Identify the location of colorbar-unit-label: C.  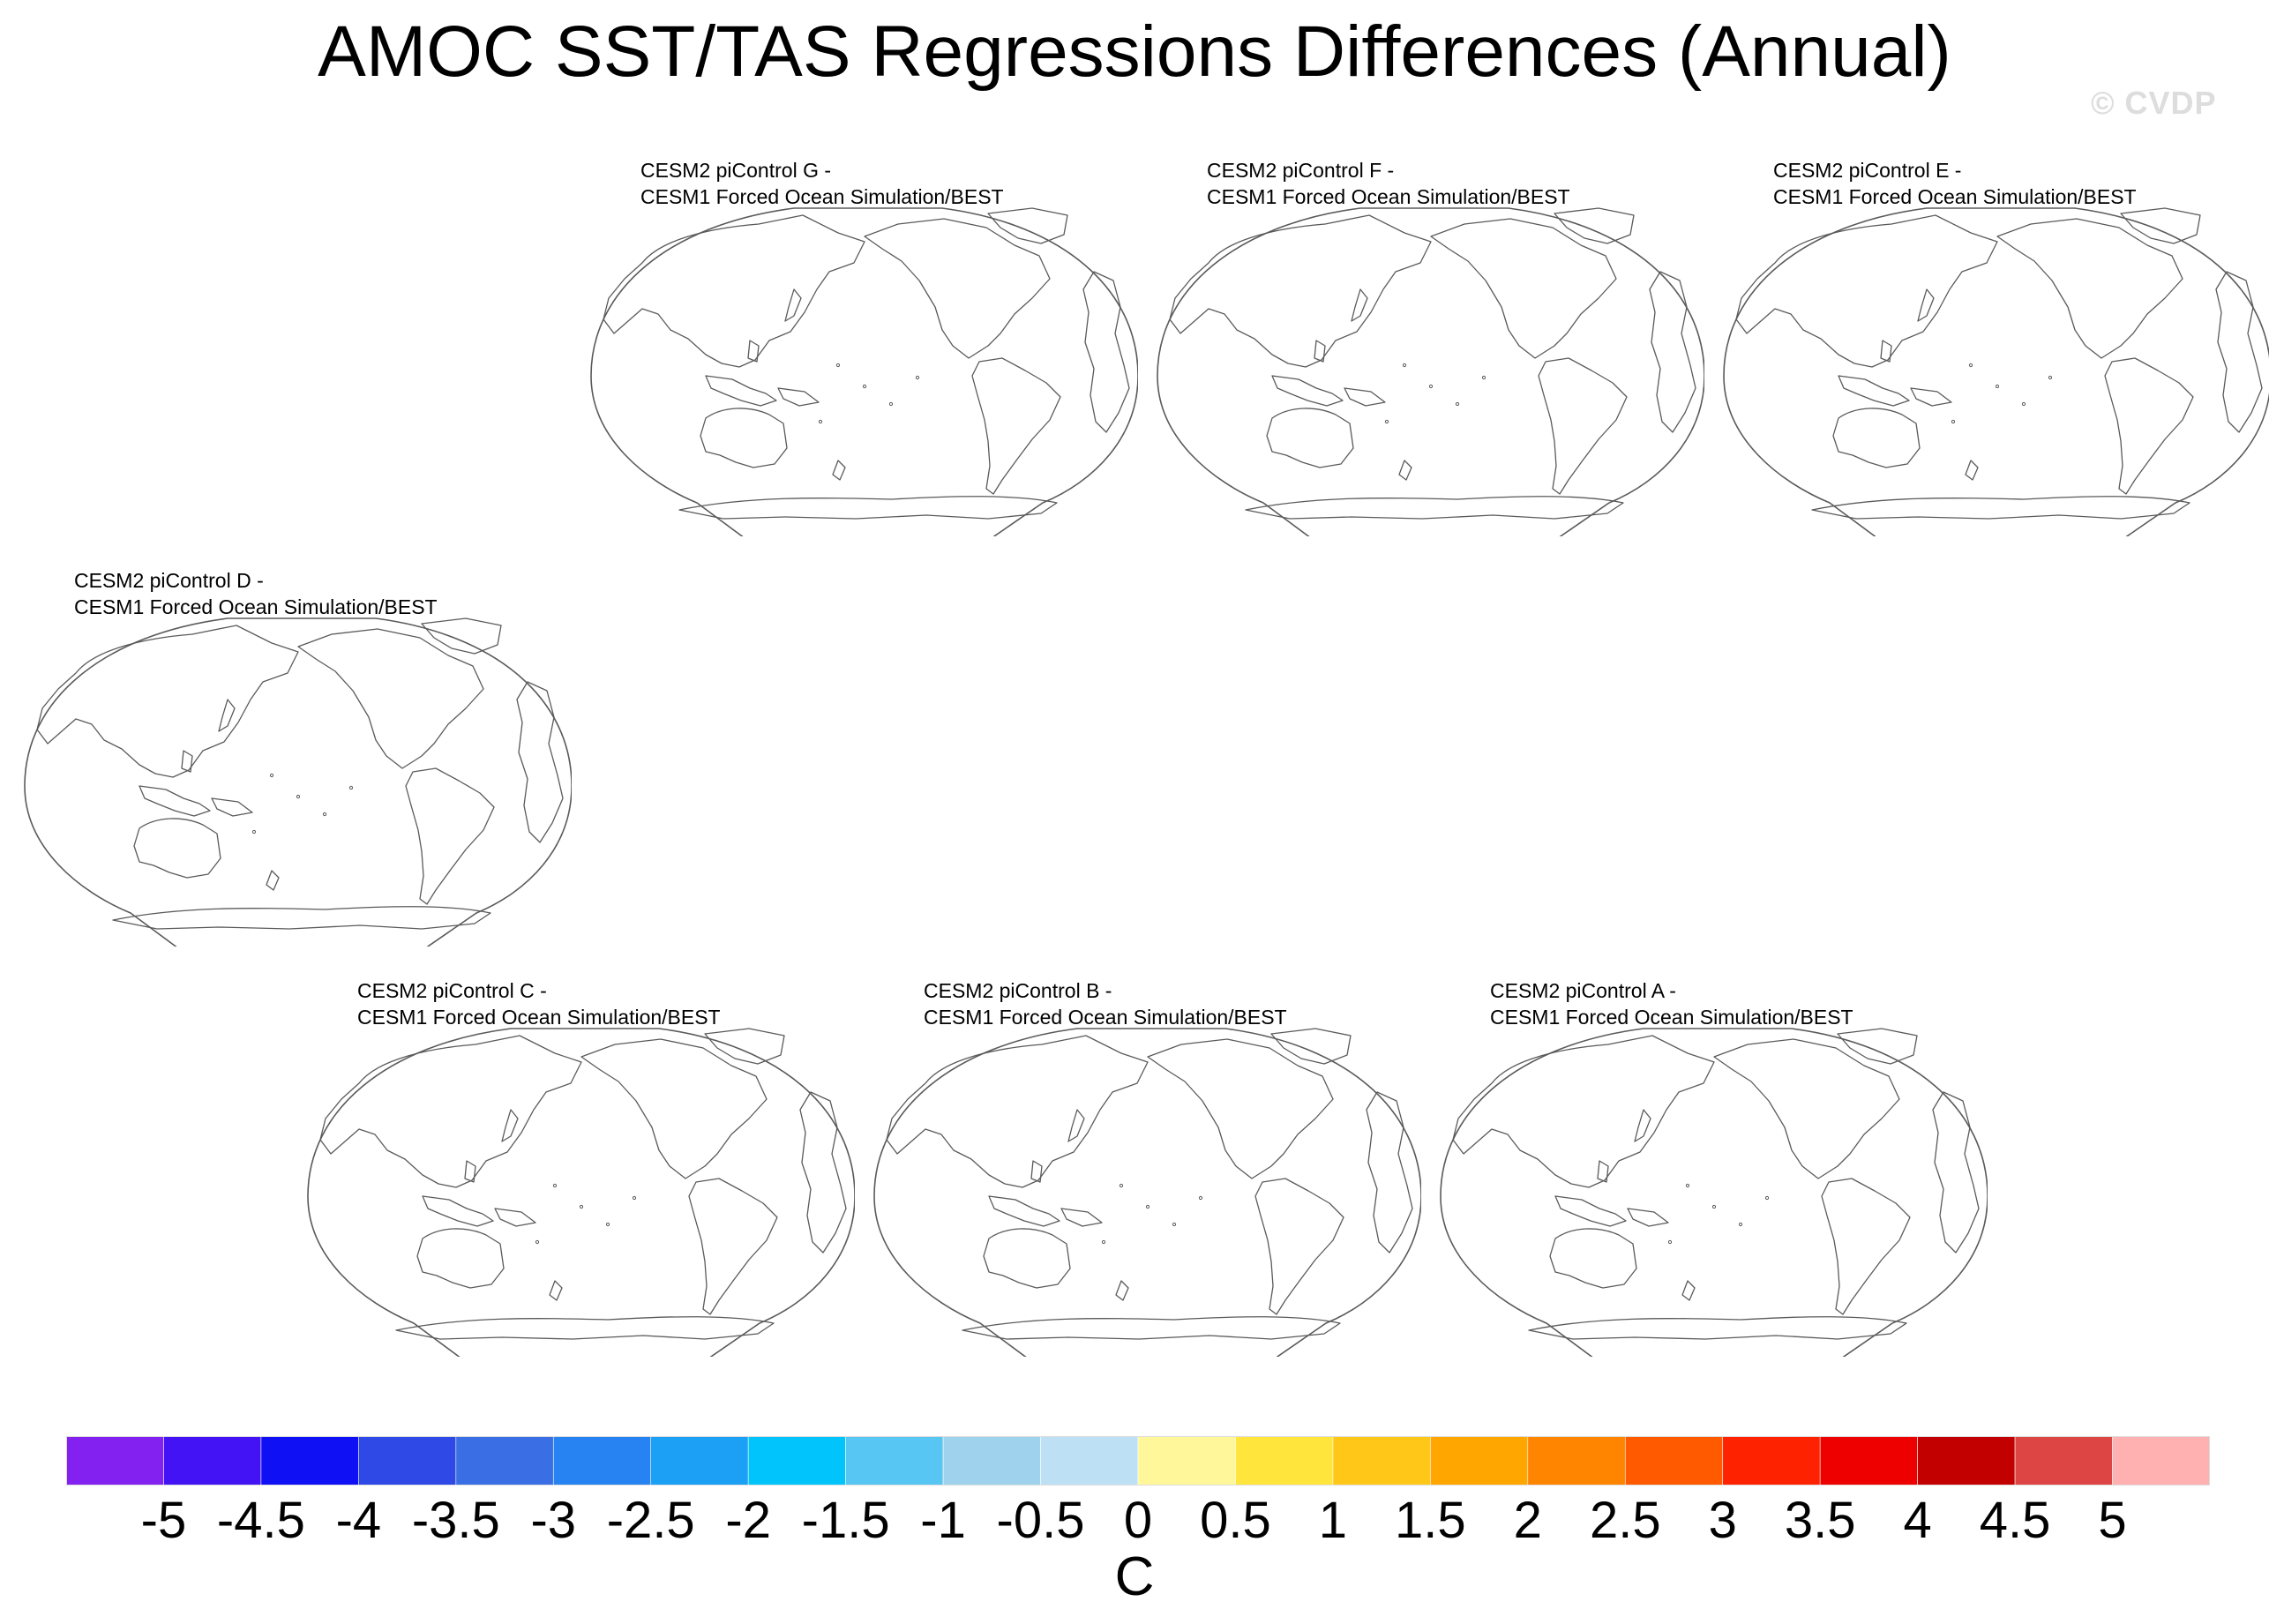
(1134, 1576).